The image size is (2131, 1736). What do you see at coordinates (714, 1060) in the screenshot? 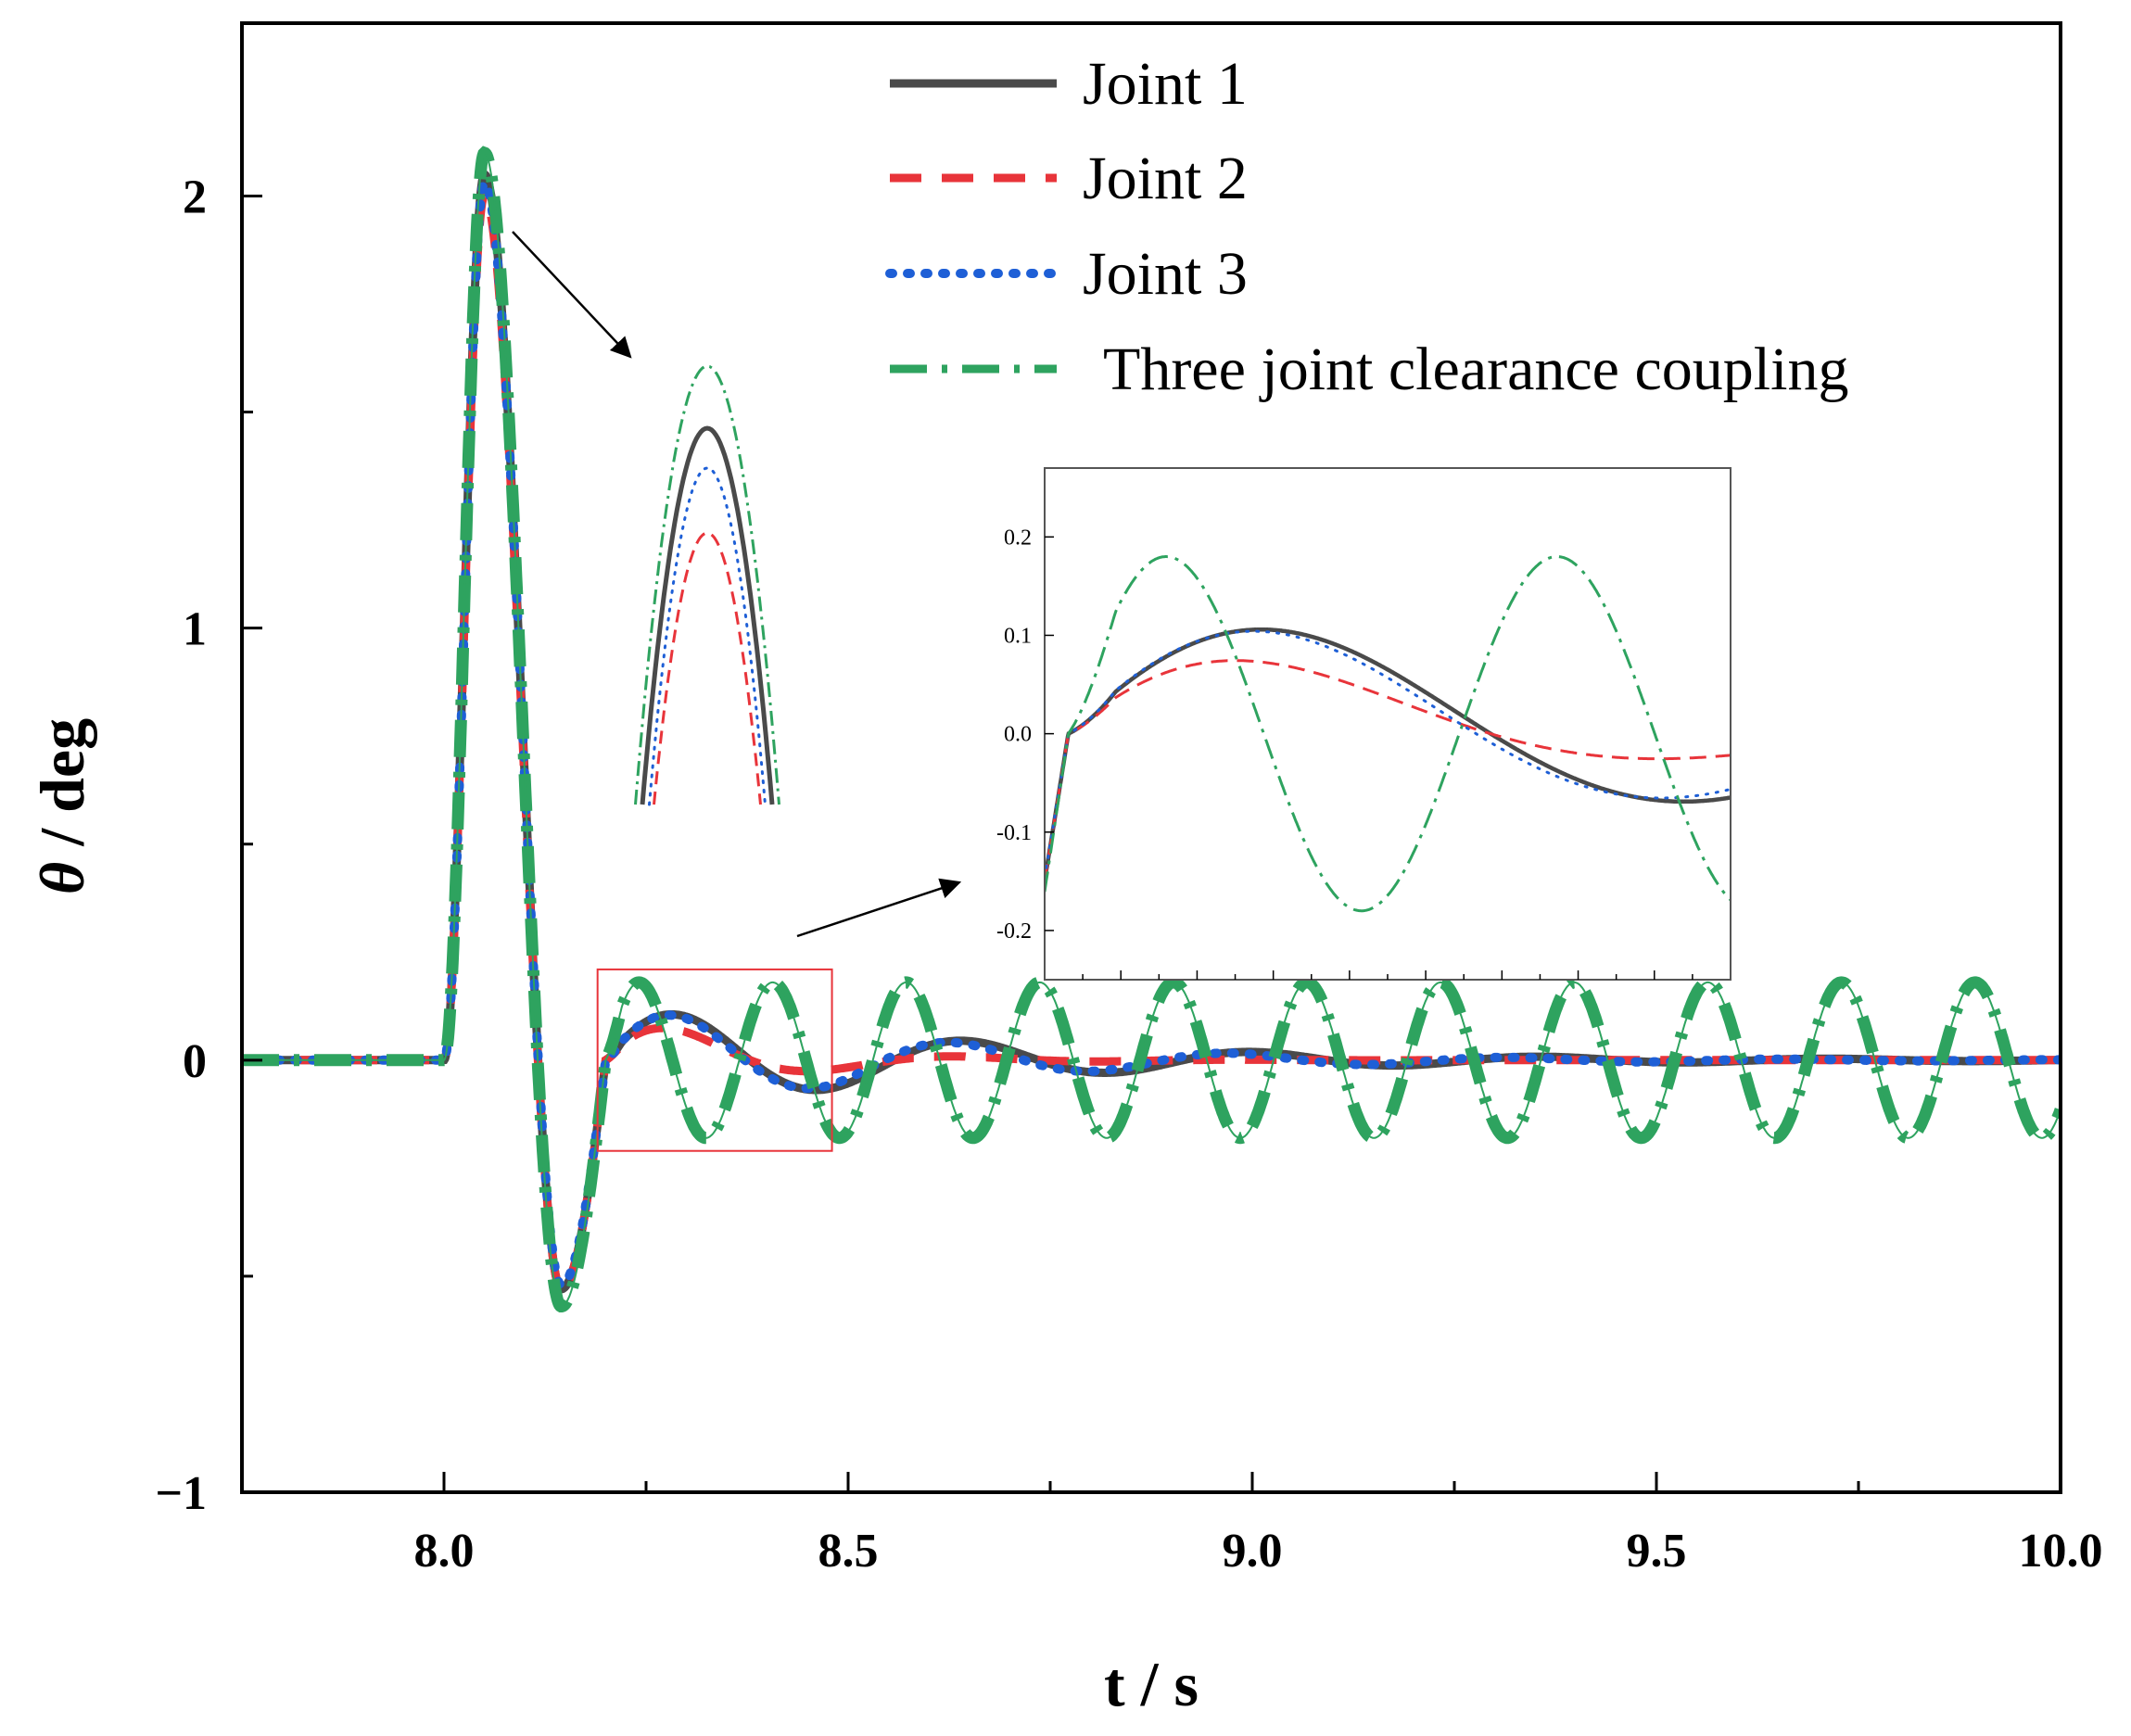
I see `zoom-region-box` at bounding box center [714, 1060].